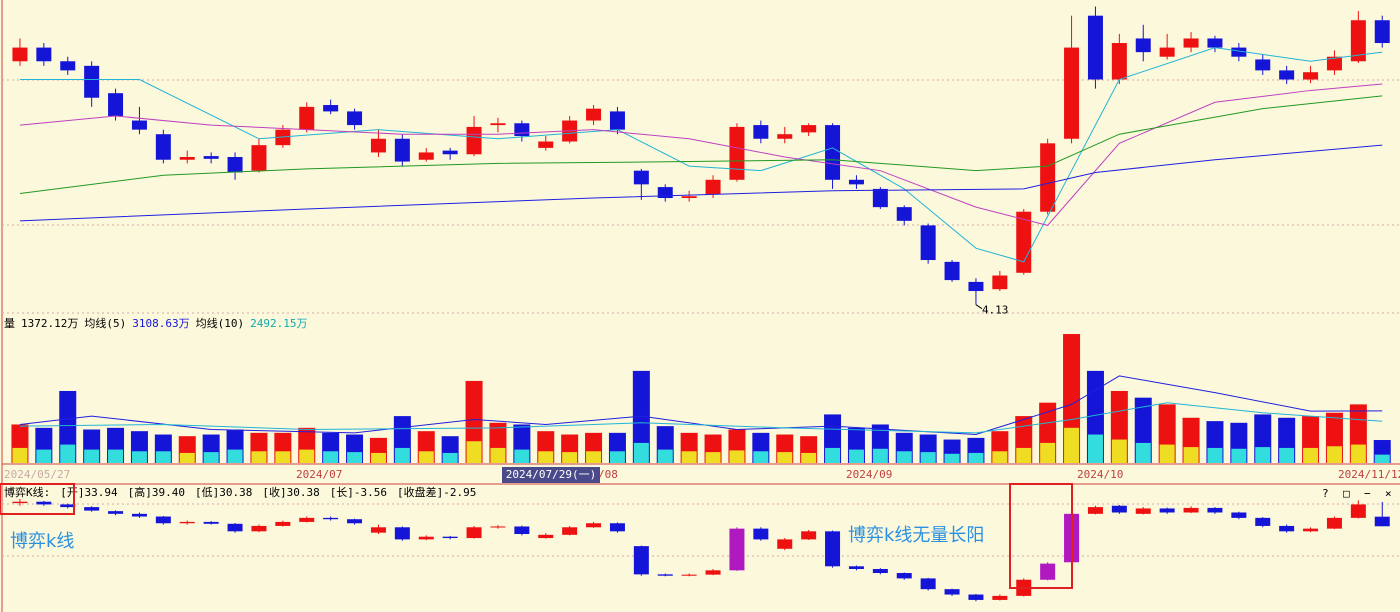 This screenshot has width=1400, height=612. Describe the element at coordinates (551, 474) in the screenshot. I see `cursor-label: 2024/07/29(一)` at that location.